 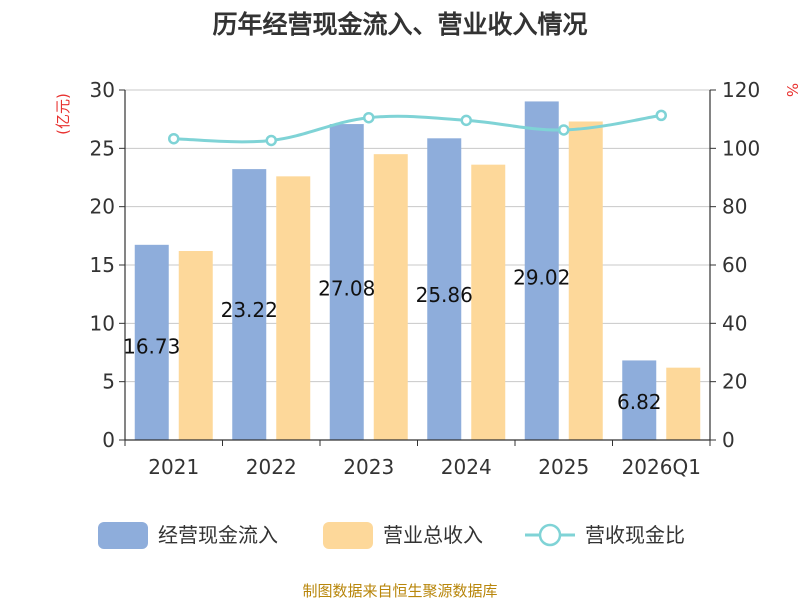 What do you see at coordinates (466, 467) in the screenshot?
I see `x-tick-label: 2024` at bounding box center [466, 467].